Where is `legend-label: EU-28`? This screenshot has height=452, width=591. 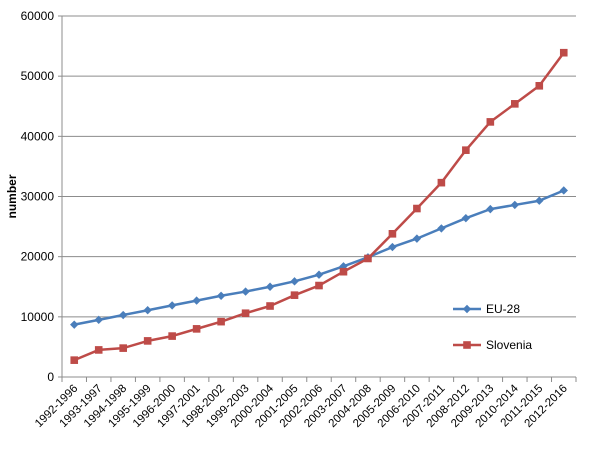
legend-label: EU-28 is located at coordinates (503, 309).